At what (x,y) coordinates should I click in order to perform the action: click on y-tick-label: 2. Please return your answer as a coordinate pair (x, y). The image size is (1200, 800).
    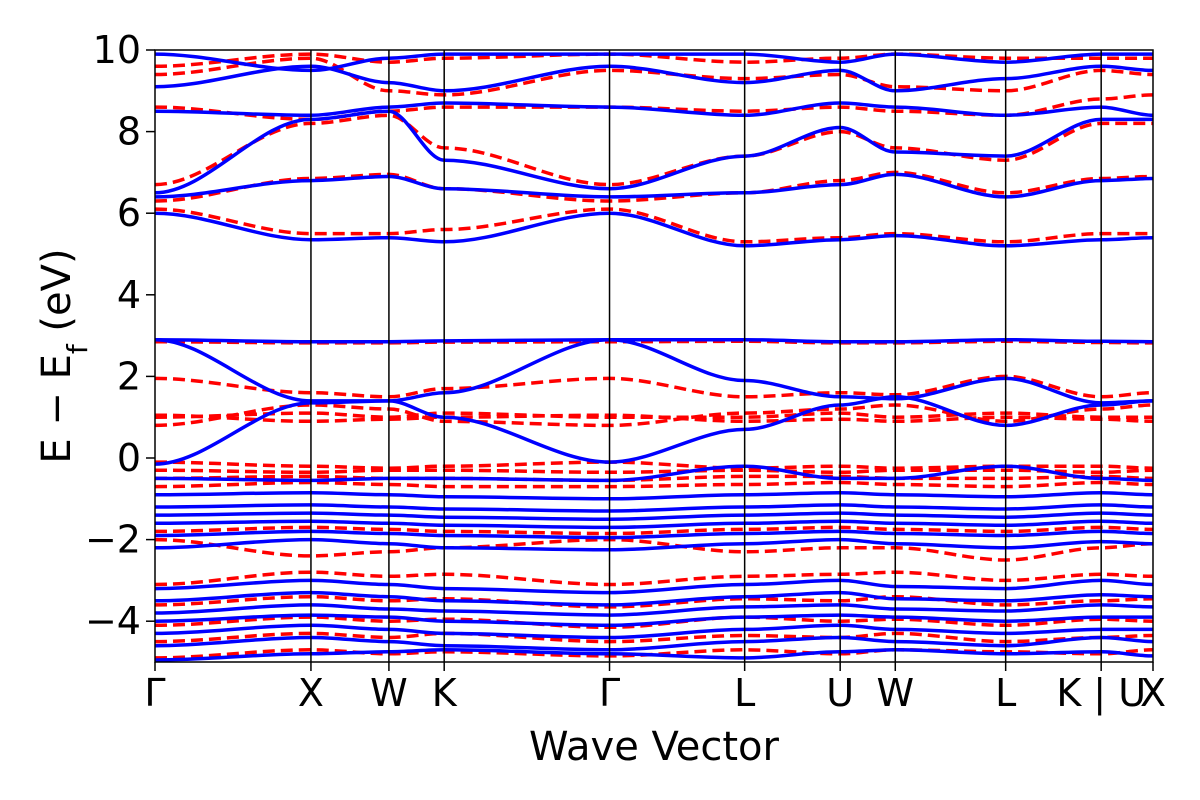
    Looking at the image, I should click on (129, 376).